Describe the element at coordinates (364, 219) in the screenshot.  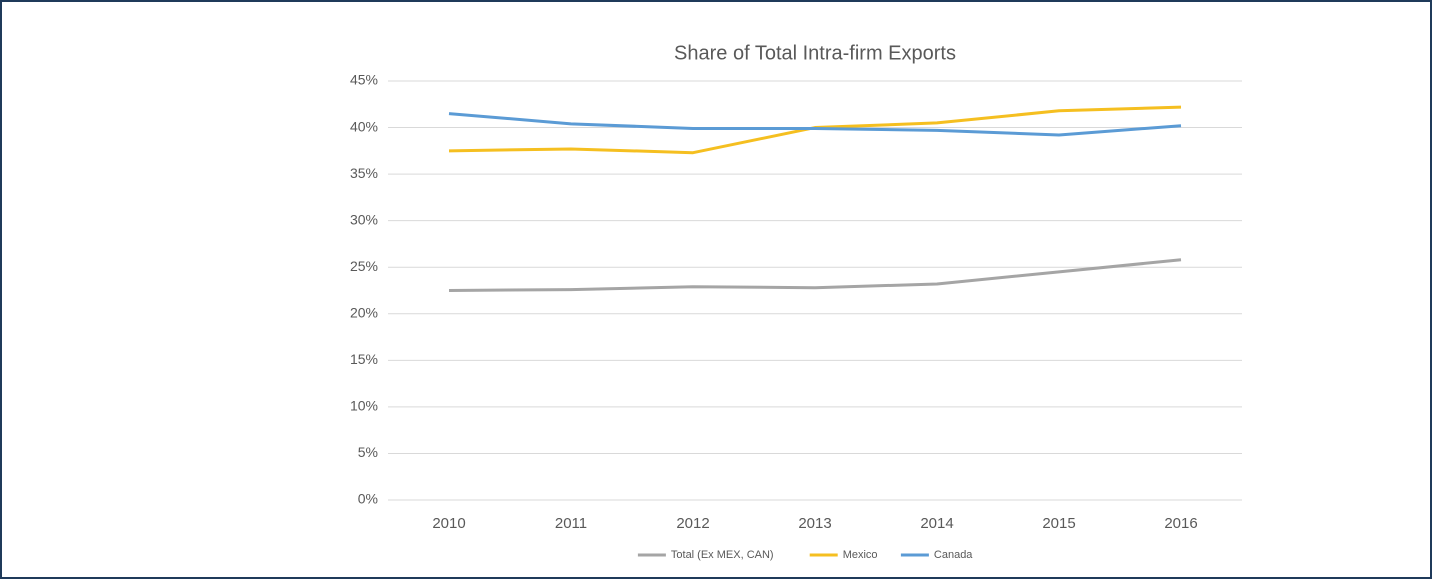
I see `y-tick-label: 30%` at that location.